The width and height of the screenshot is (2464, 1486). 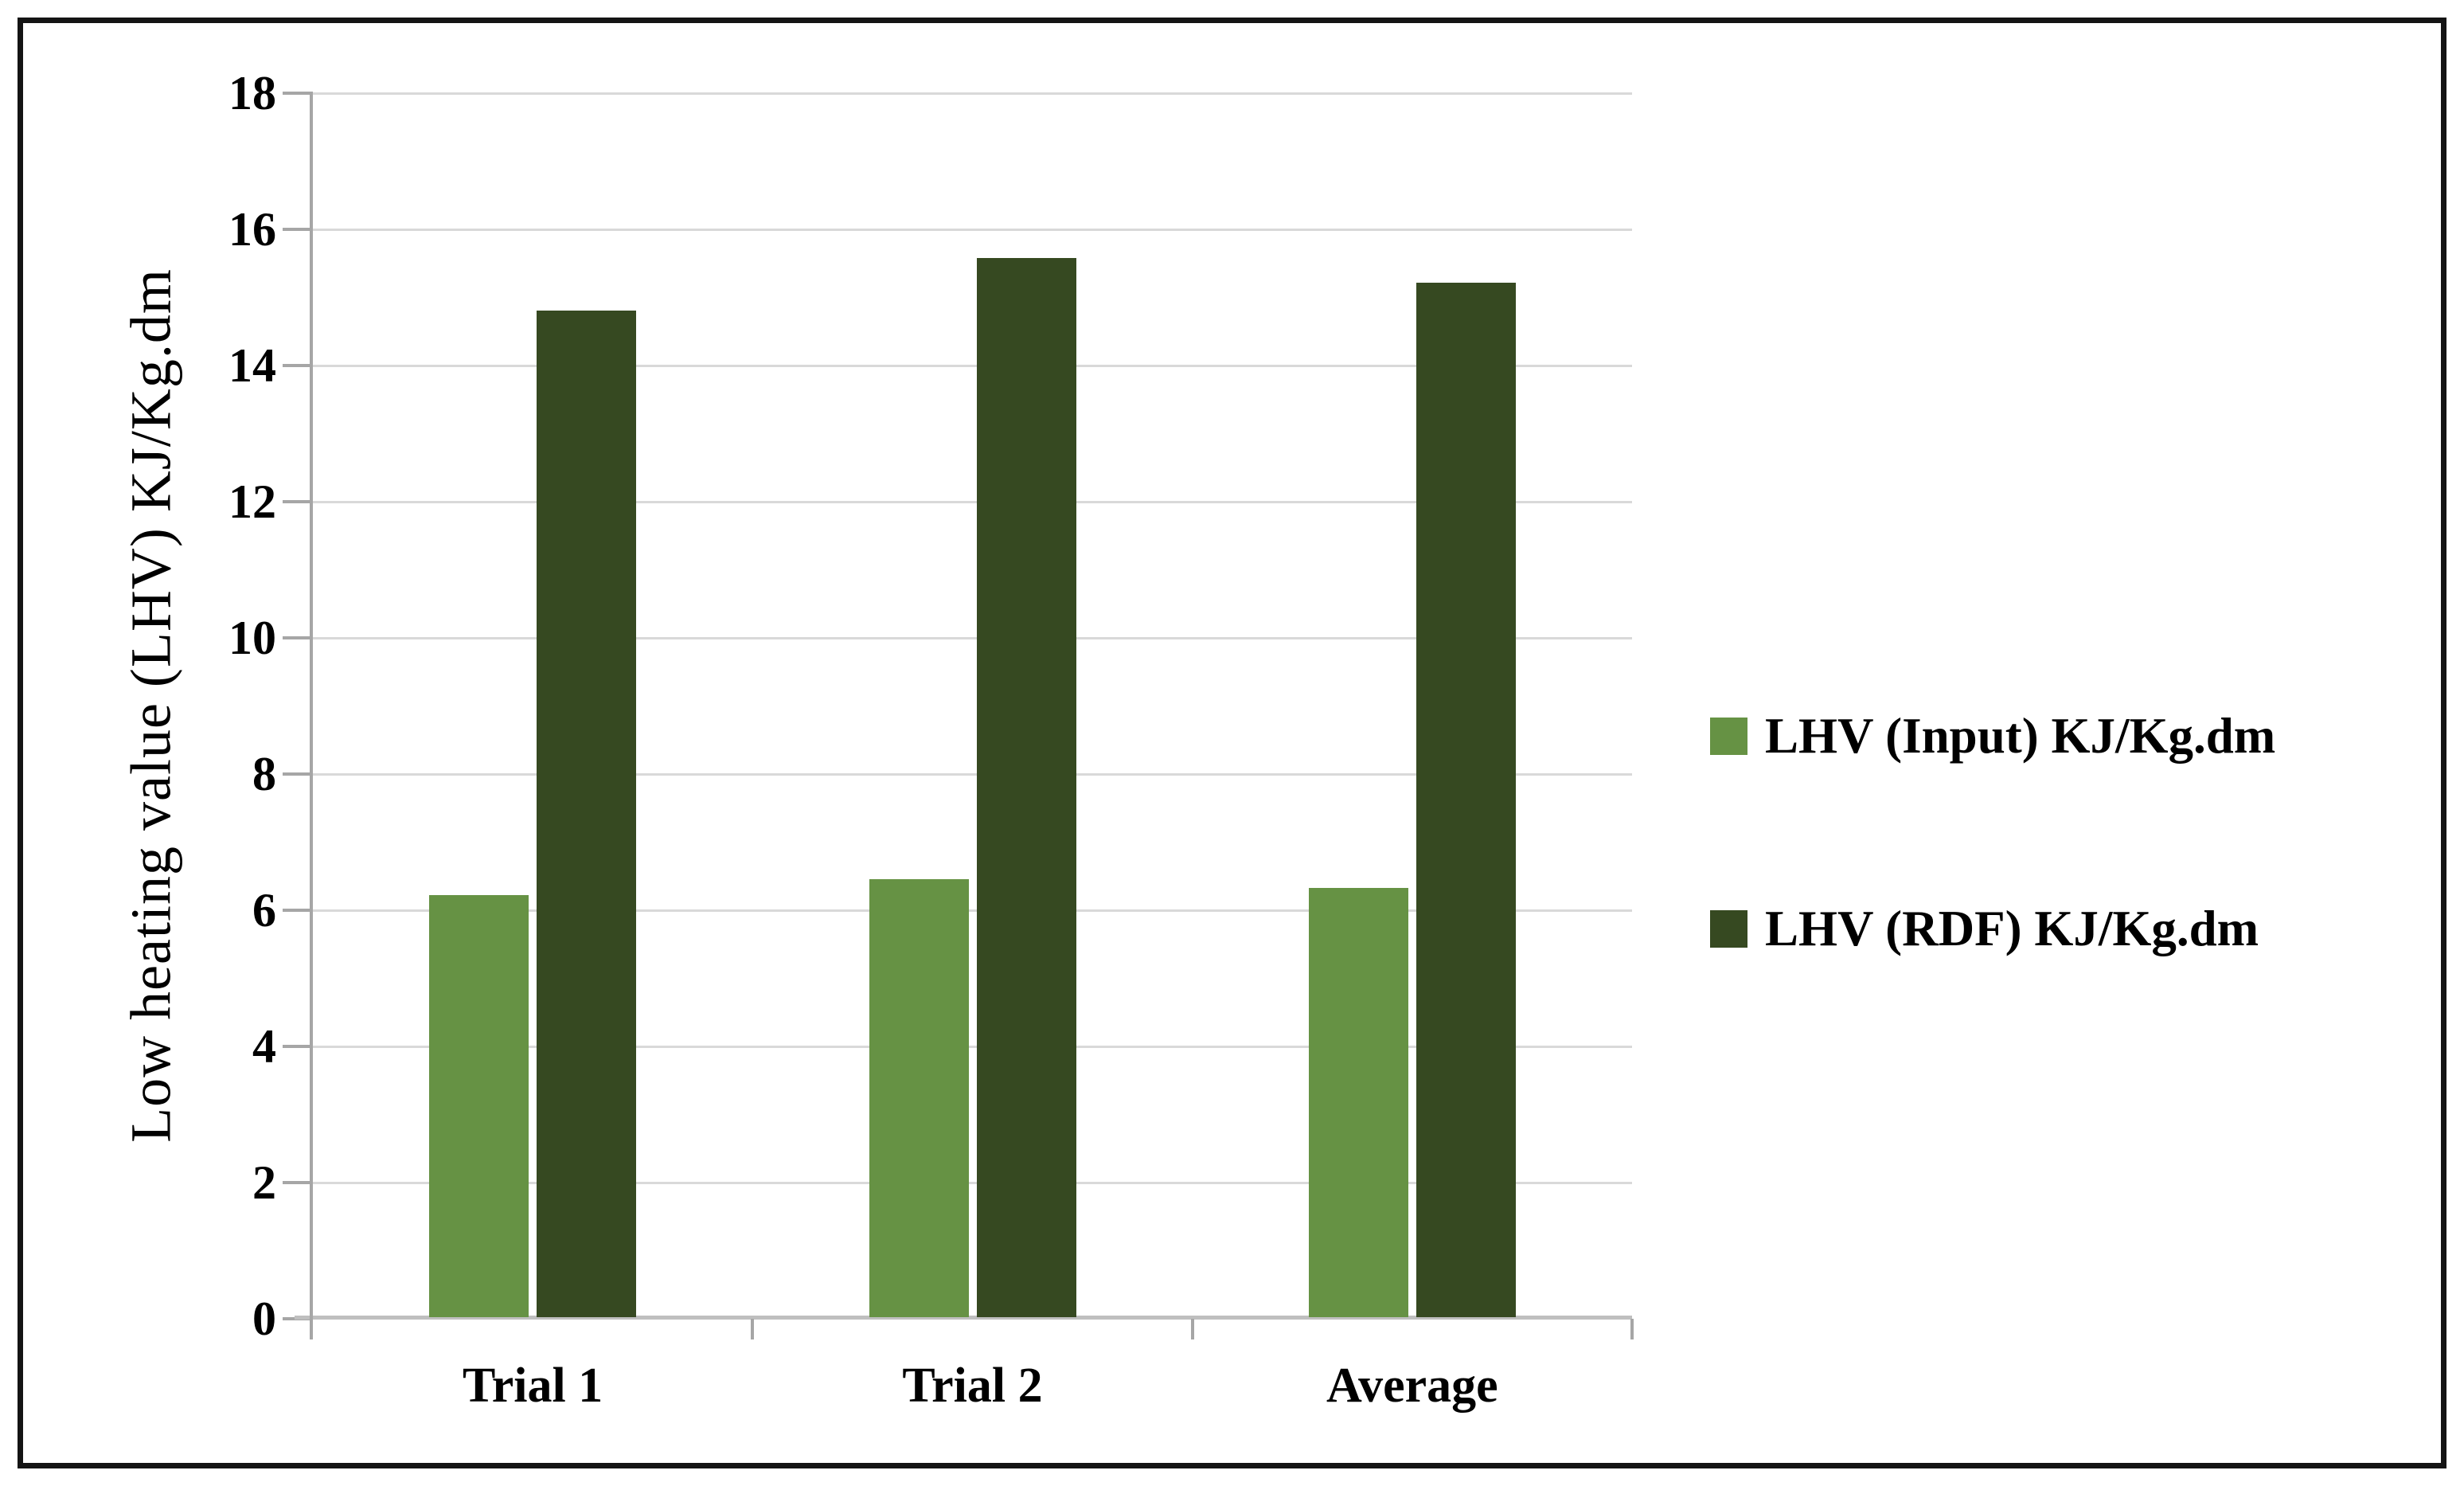 I want to click on x-axis-category-label: Trial 1, so click(x=533, y=1386).